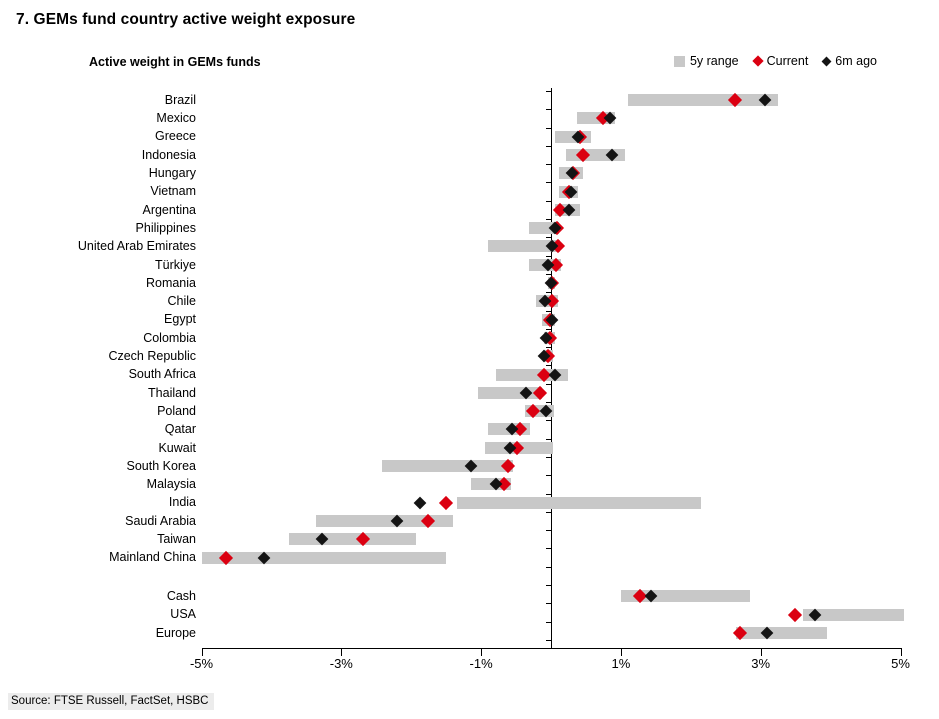 The width and height of the screenshot is (939, 719). What do you see at coordinates (160, 520) in the screenshot?
I see `category-label: Saudi Arabia` at bounding box center [160, 520].